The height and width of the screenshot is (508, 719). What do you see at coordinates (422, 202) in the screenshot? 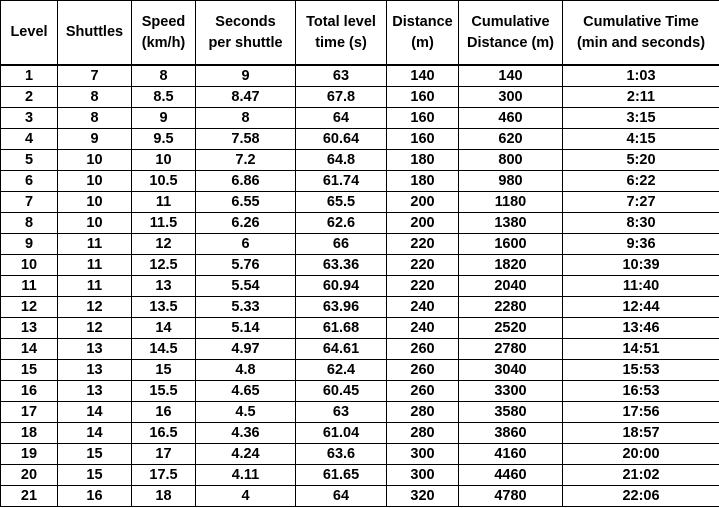
I see `distance-cell: 200` at bounding box center [422, 202].